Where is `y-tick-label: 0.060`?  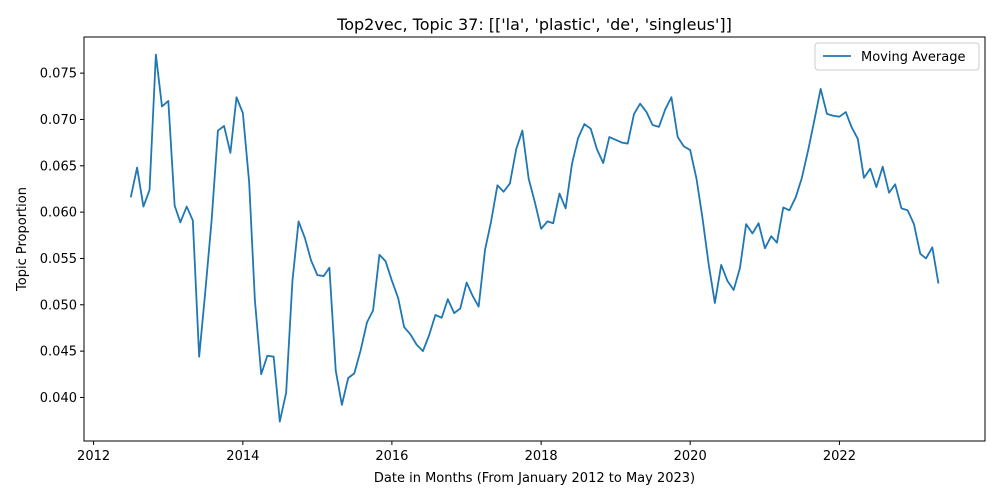
y-tick-label: 0.060 is located at coordinates (58, 213).